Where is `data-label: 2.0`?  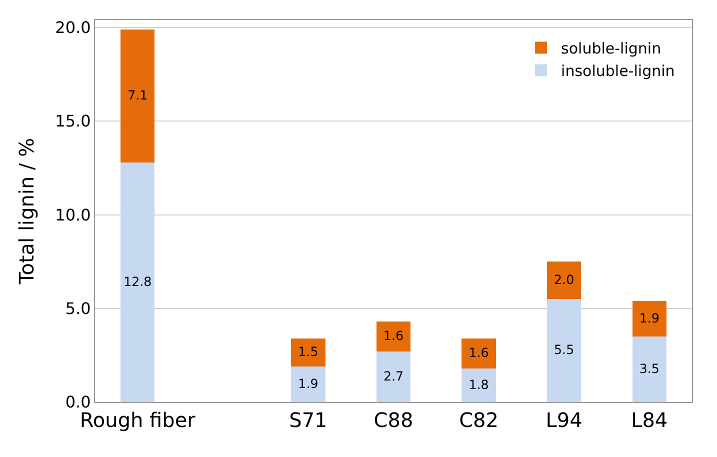 data-label: 2.0 is located at coordinates (564, 279).